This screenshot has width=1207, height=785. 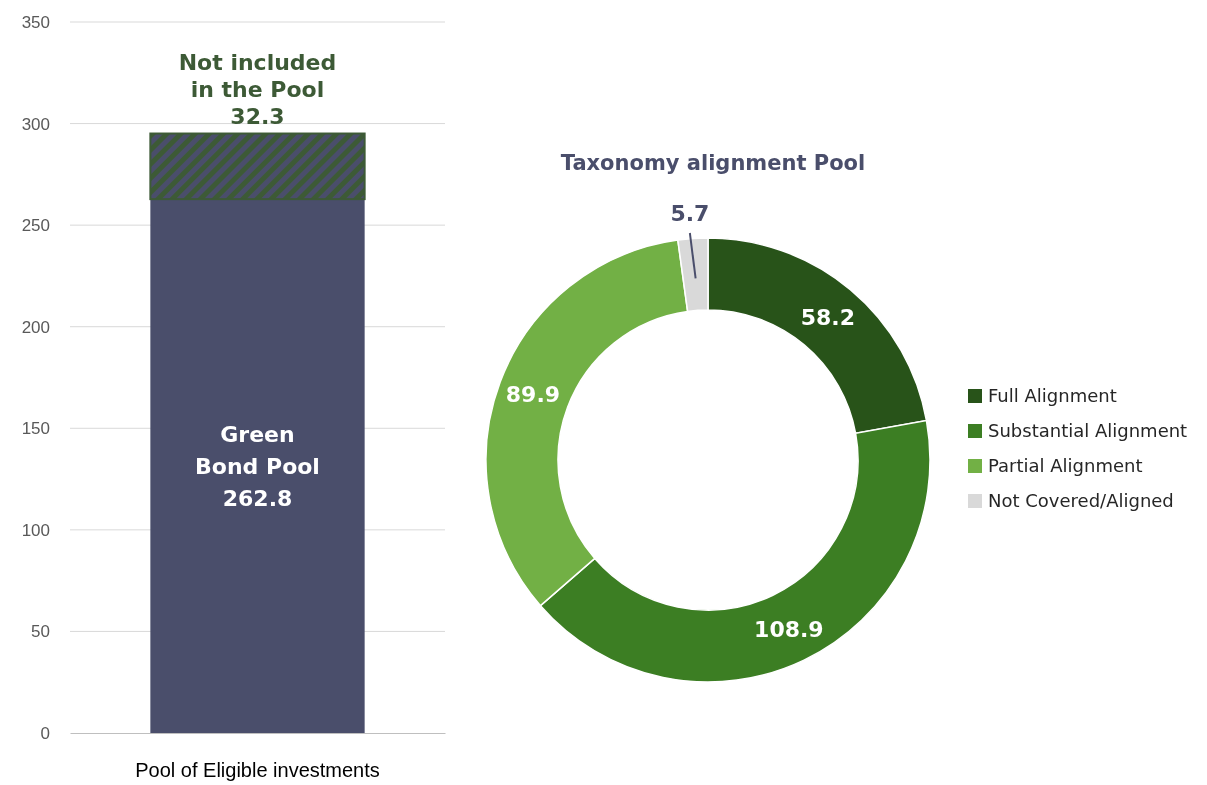 What do you see at coordinates (35, 124) in the screenshot?
I see `y-tick-label: 300` at bounding box center [35, 124].